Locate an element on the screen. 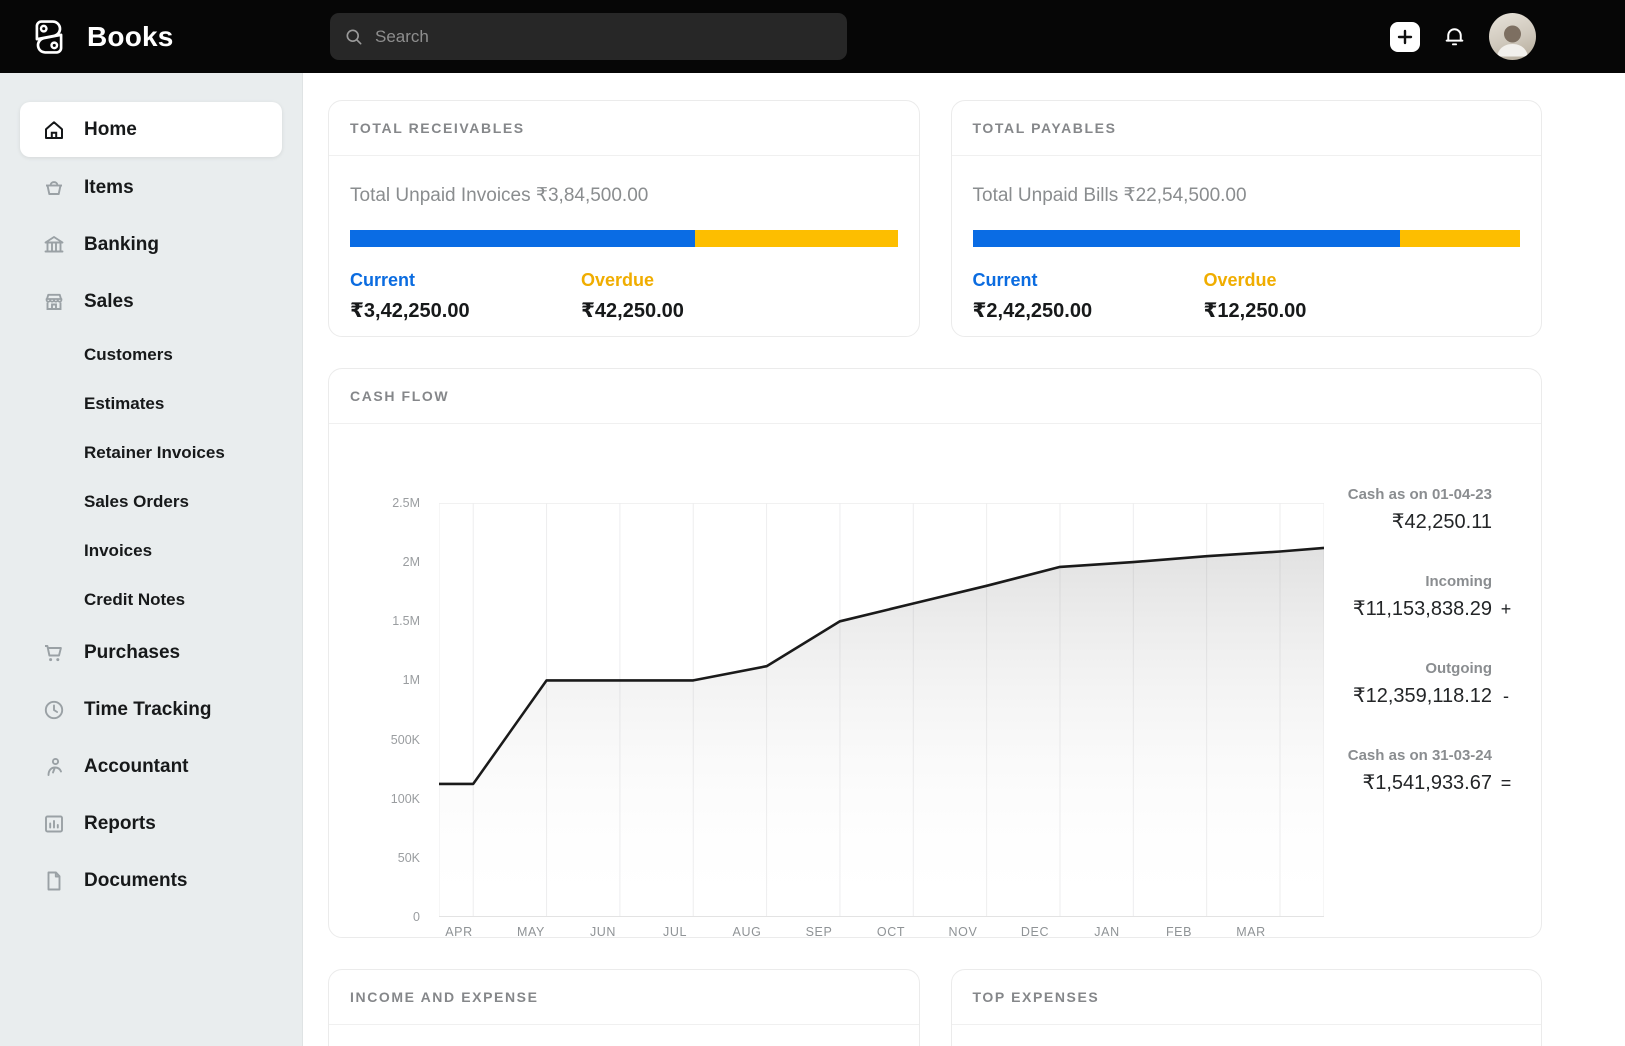  search-icon is located at coordinates (354, 37).